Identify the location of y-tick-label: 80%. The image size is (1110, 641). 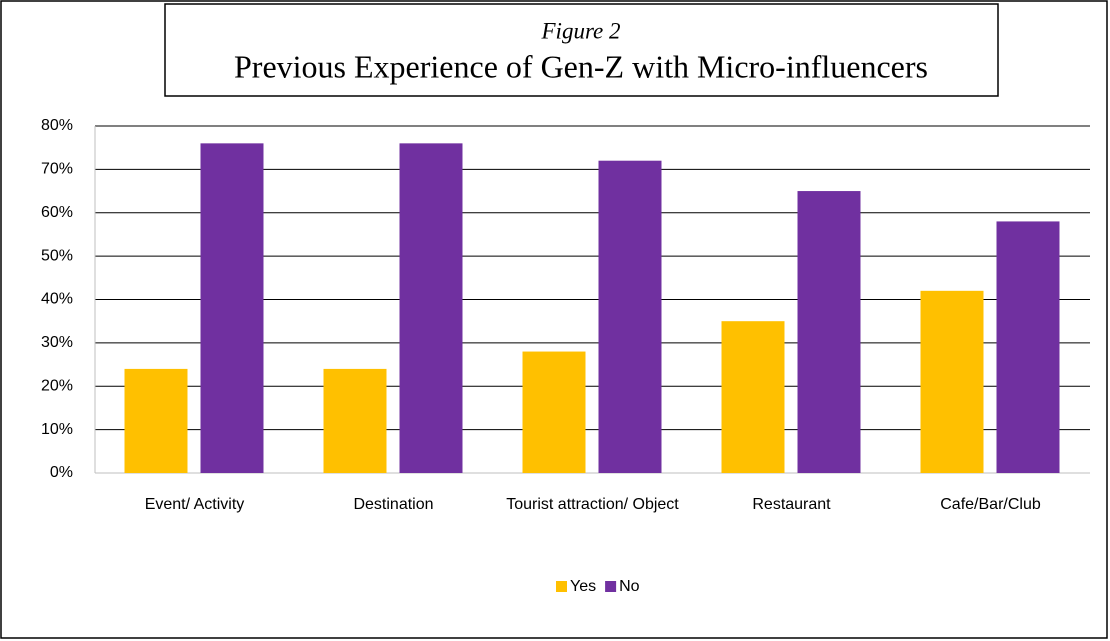
(57, 125).